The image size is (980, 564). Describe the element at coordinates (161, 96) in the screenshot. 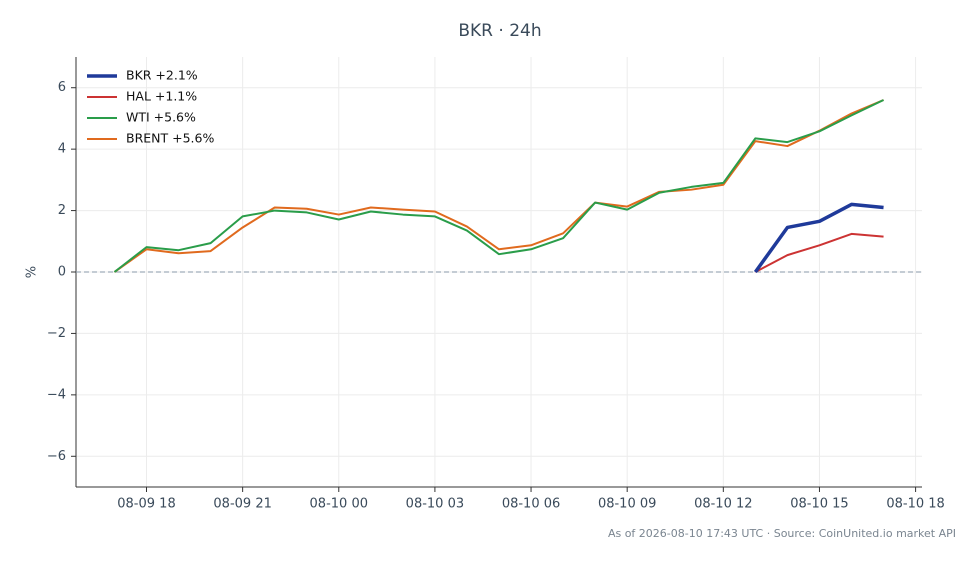

I see `legend-label: HAL +1.1%` at that location.